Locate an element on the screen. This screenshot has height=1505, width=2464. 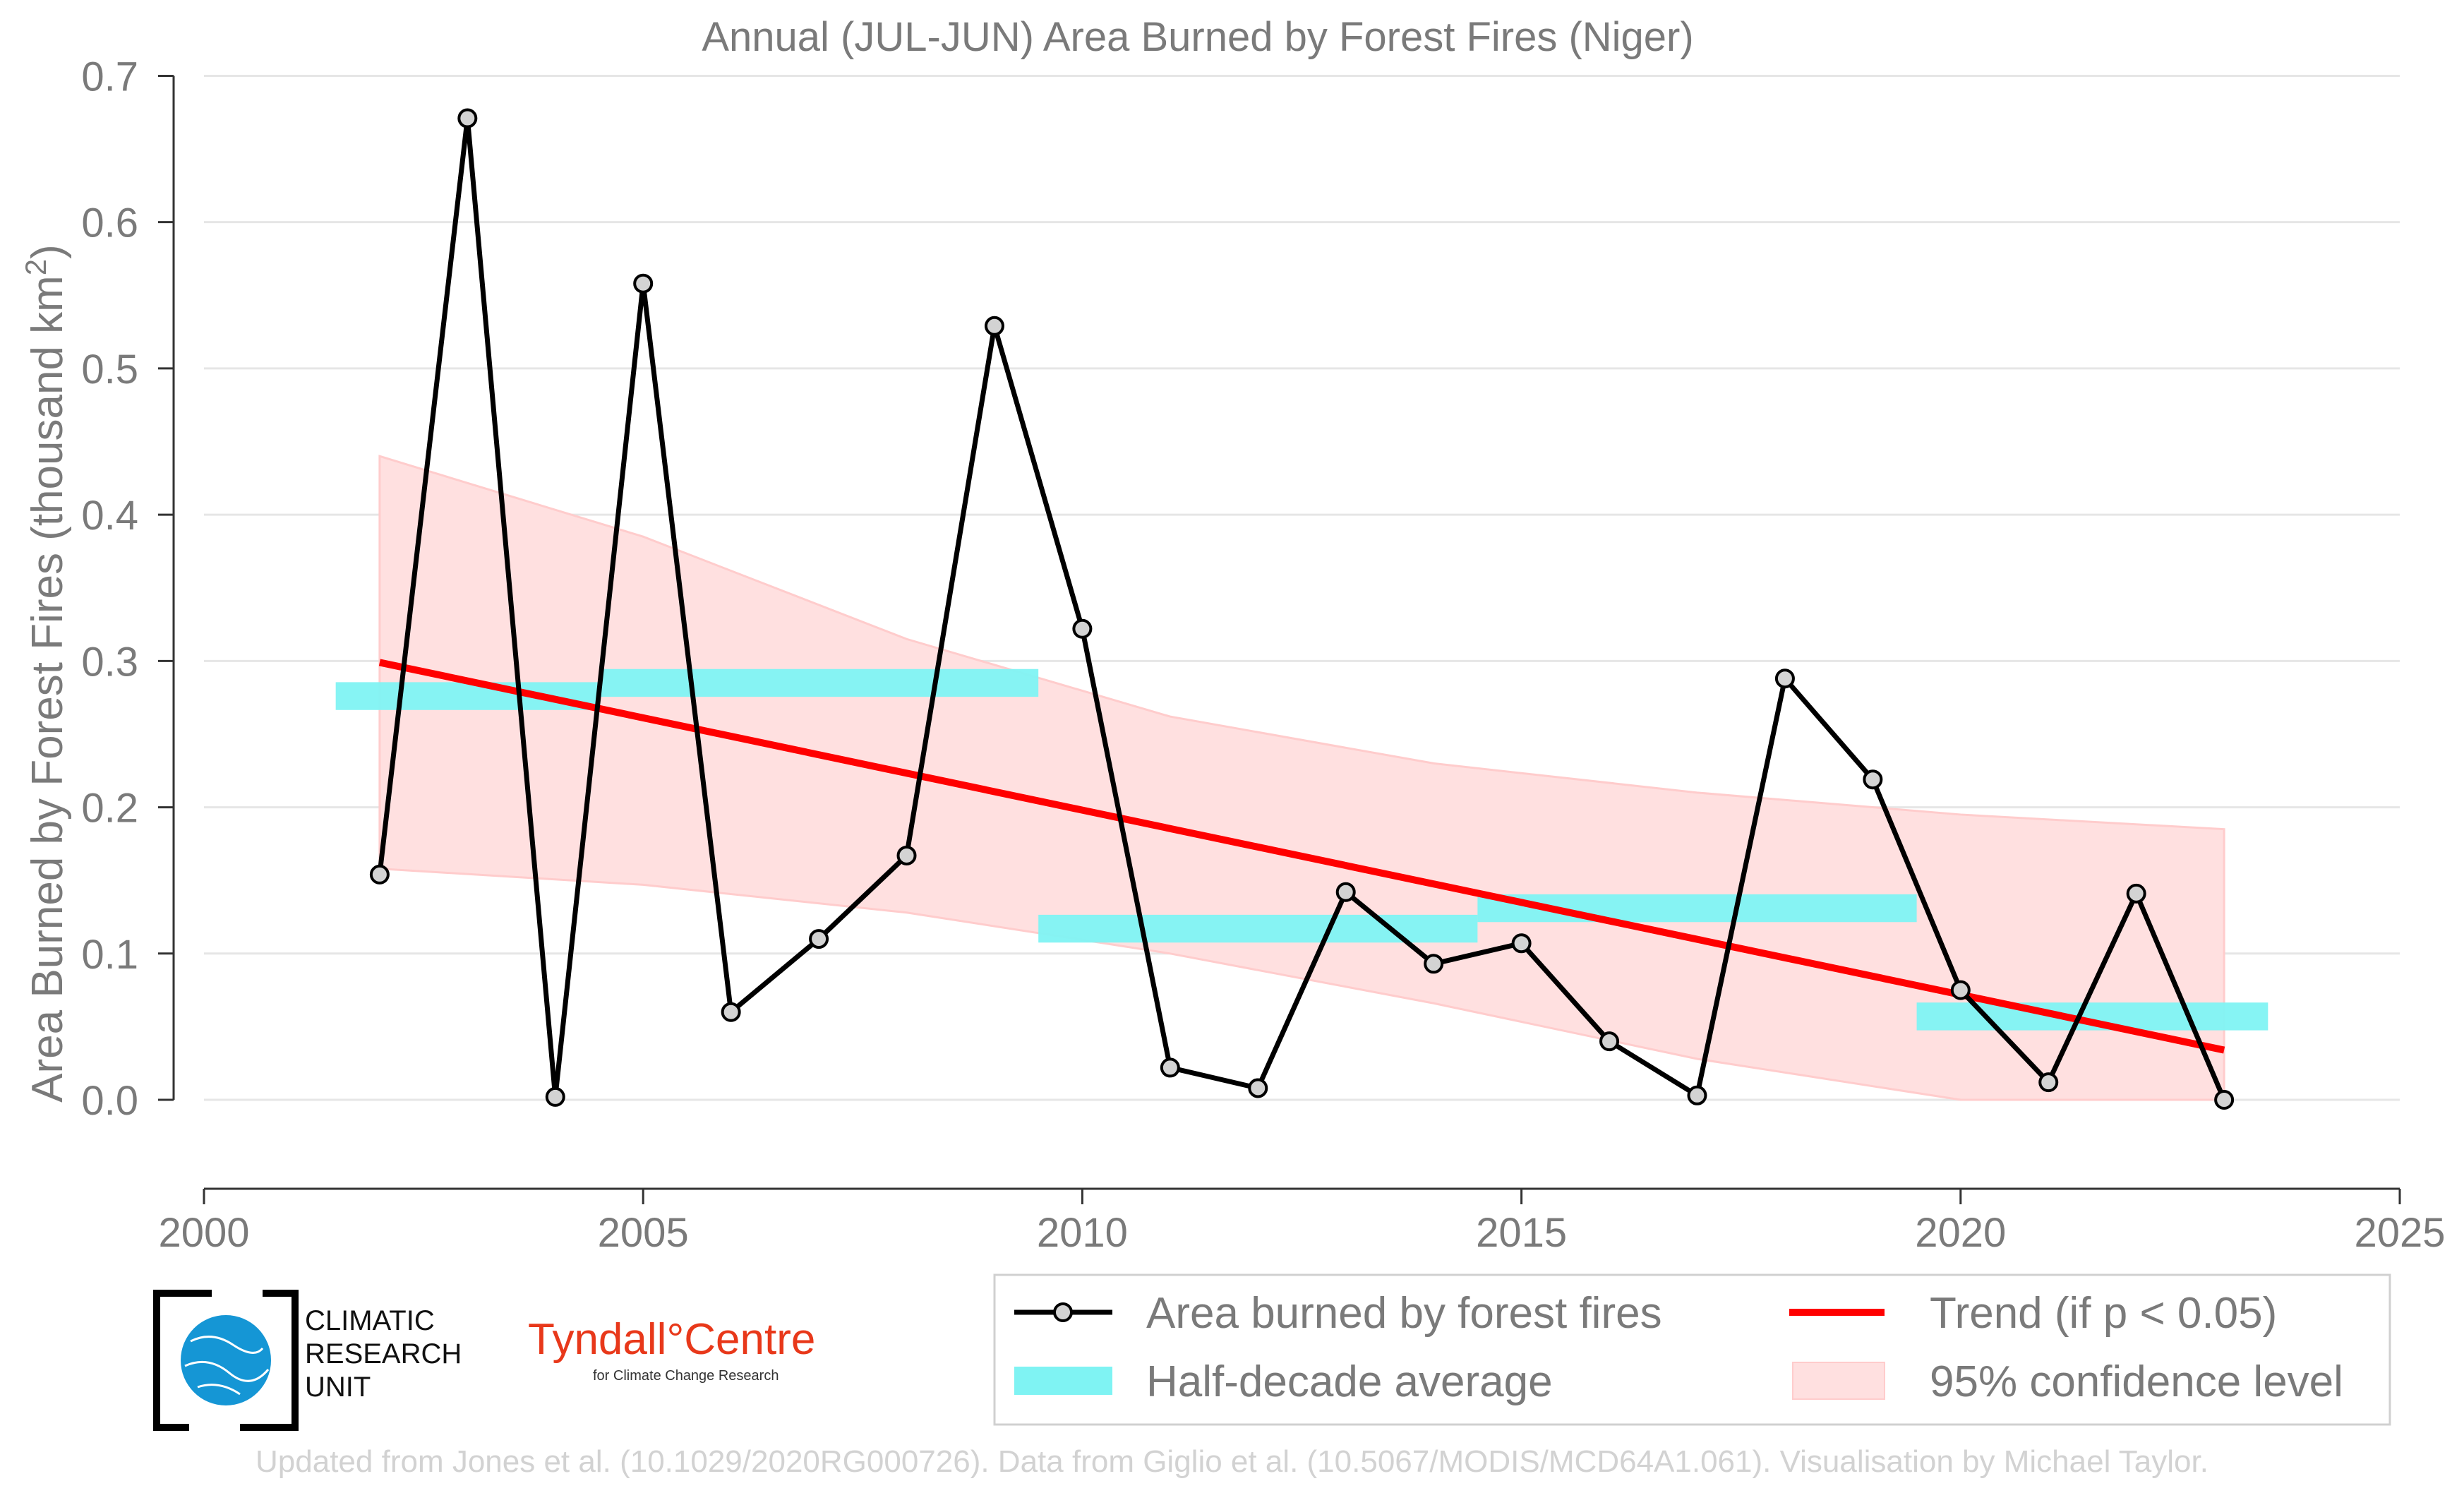
globe-icon is located at coordinates (226, 1360).